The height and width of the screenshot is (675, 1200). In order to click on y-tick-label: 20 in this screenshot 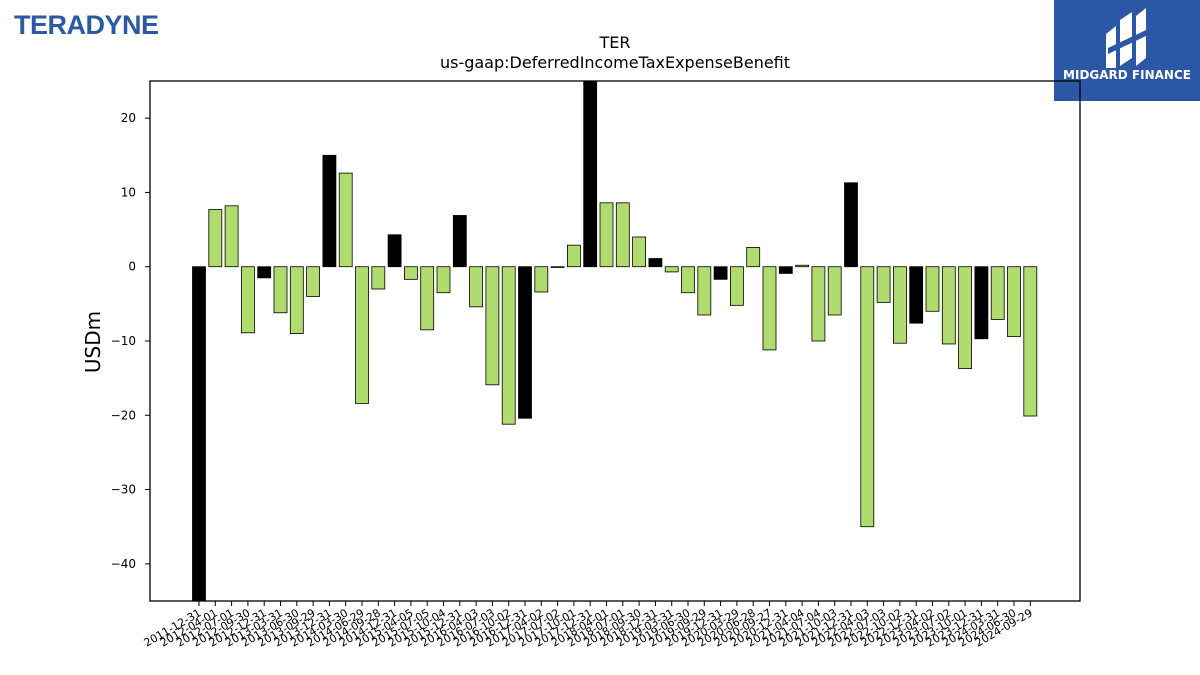, I will do `click(128, 118)`.